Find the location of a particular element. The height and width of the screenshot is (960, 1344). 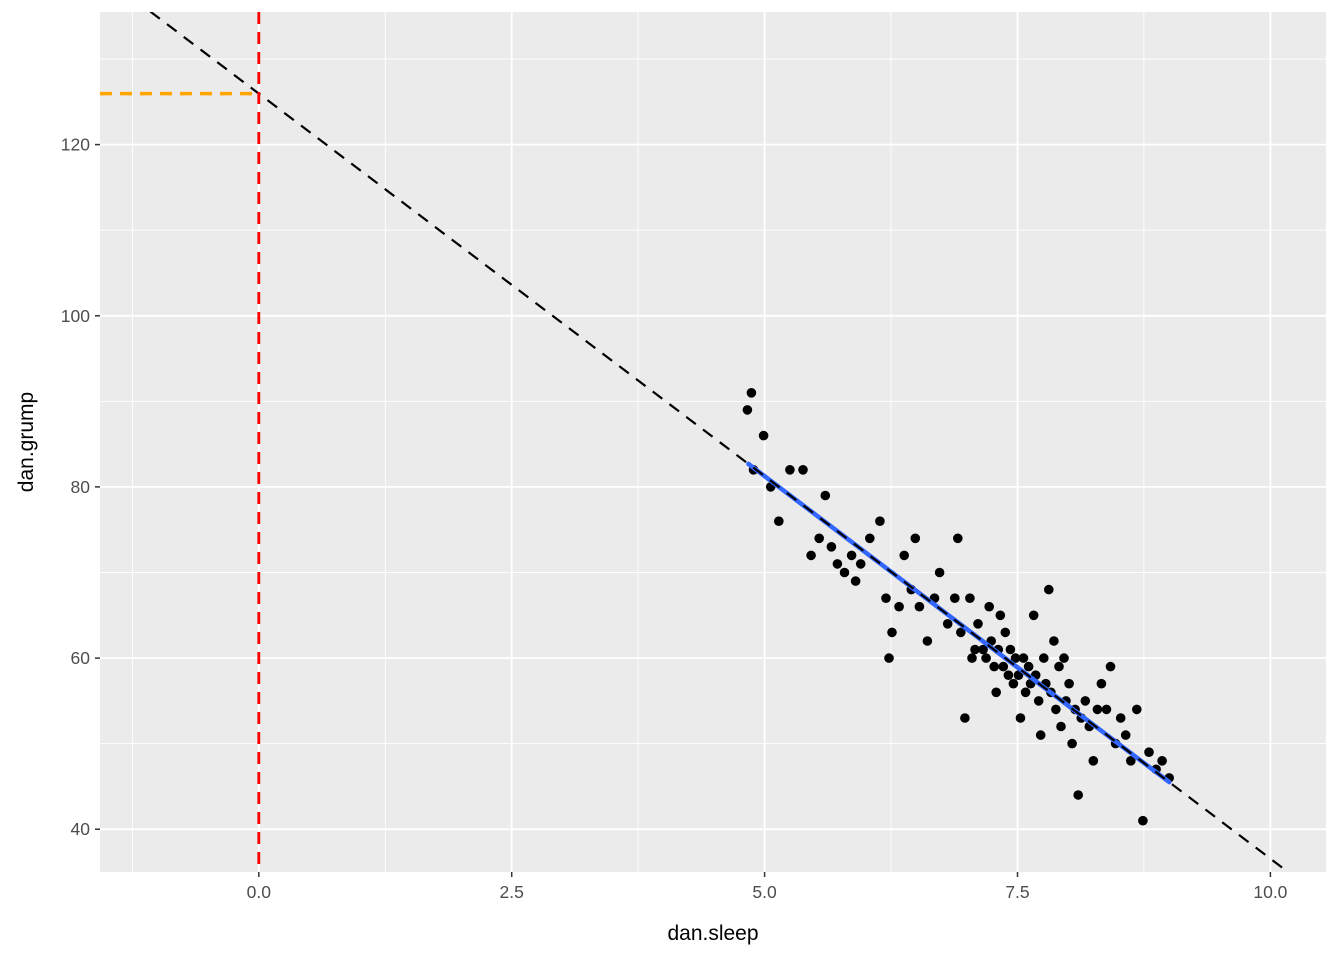

y-tick-label: 100 is located at coordinates (75, 316).